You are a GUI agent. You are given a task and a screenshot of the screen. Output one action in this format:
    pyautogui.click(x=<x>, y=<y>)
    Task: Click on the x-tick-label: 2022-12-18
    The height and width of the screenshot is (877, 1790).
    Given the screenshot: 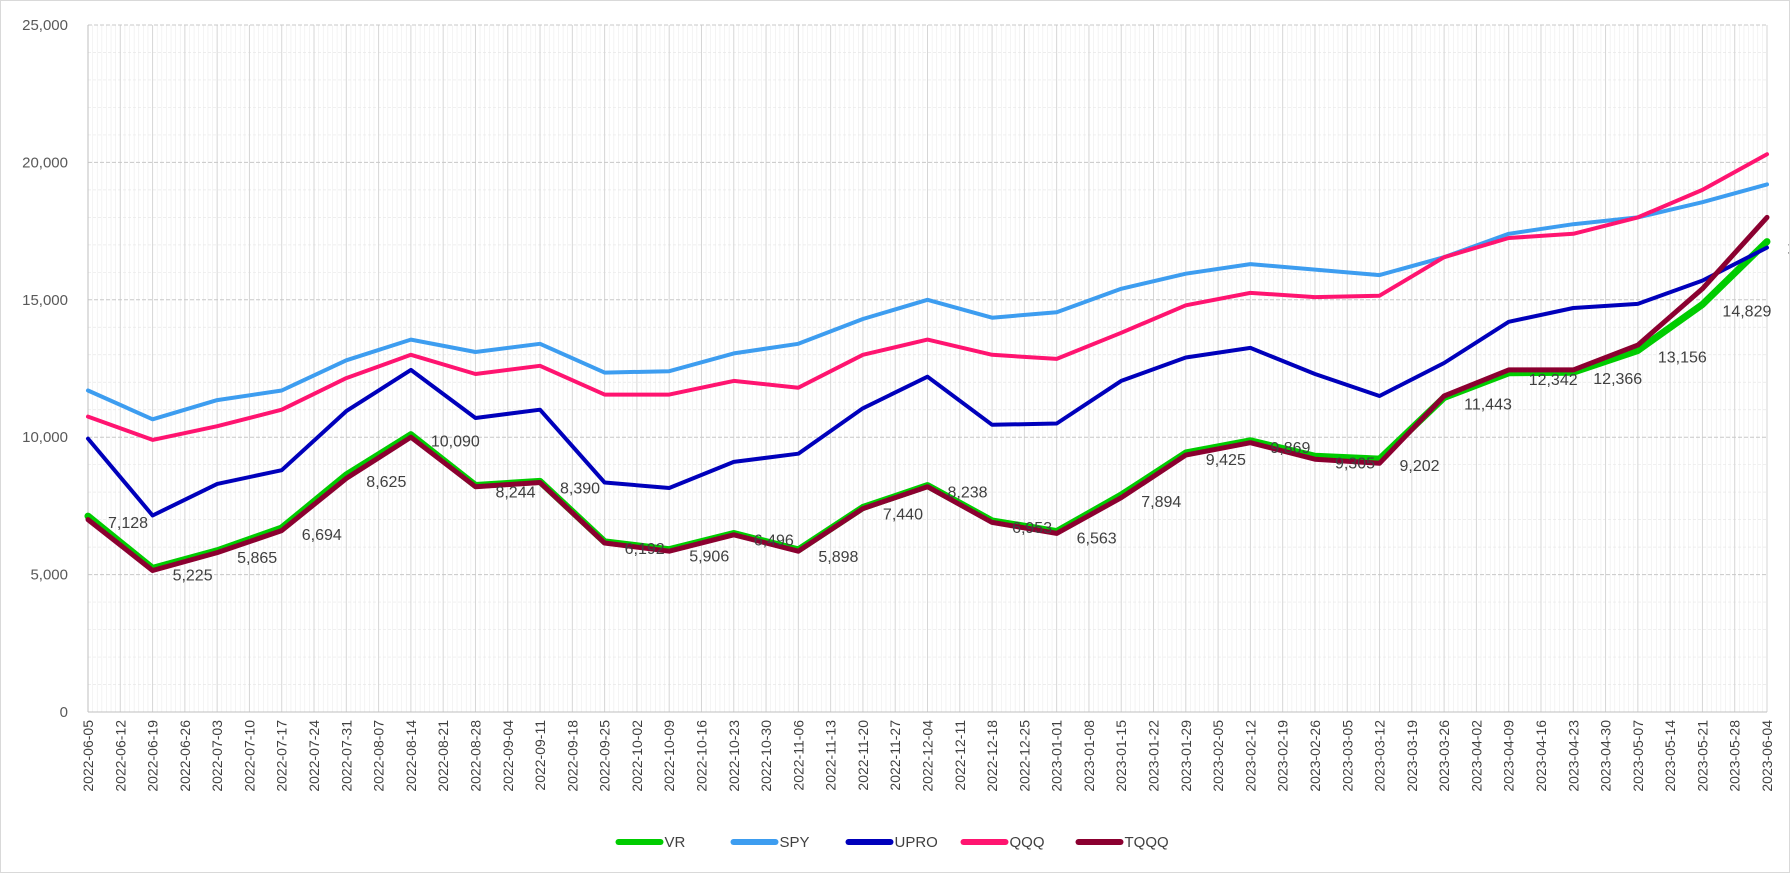 What is the action you would take?
    pyautogui.click(x=992, y=756)
    